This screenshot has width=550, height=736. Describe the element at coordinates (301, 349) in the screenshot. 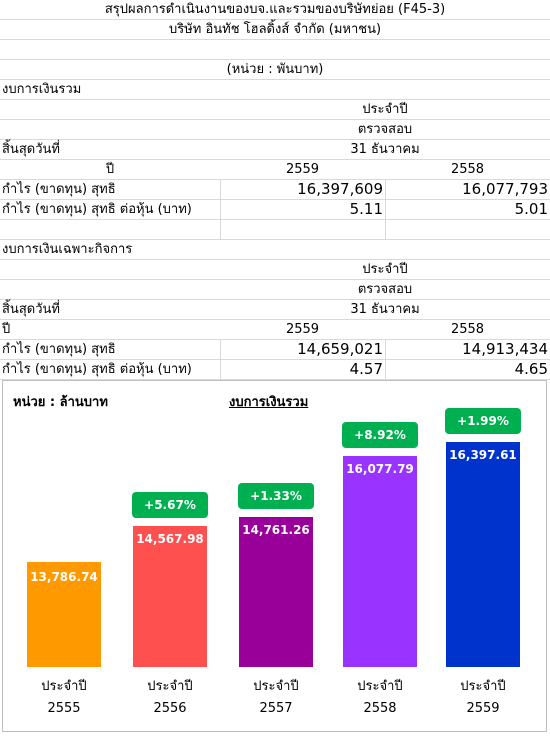

I see `separate-net-profit-2559: 14,659,021` at that location.